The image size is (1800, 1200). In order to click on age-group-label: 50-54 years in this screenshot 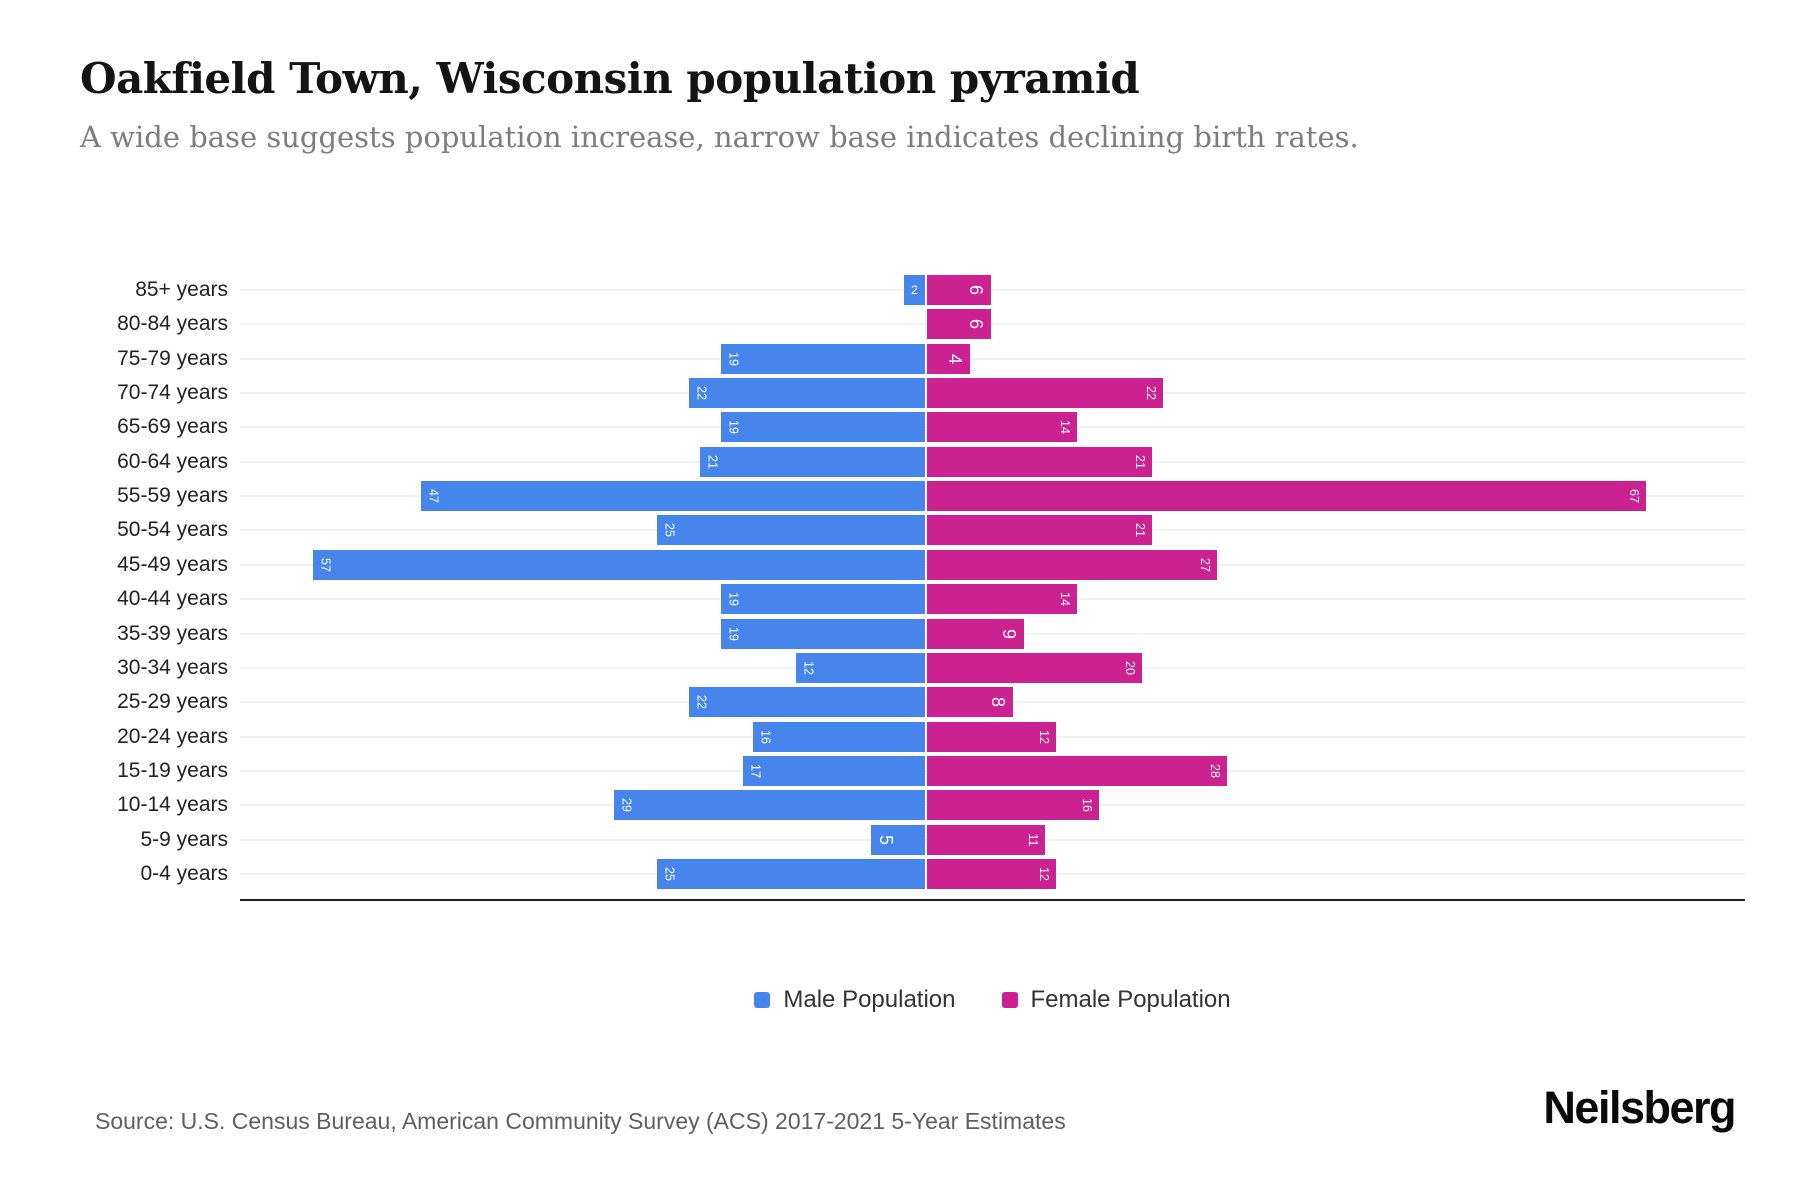, I will do `click(172, 530)`.